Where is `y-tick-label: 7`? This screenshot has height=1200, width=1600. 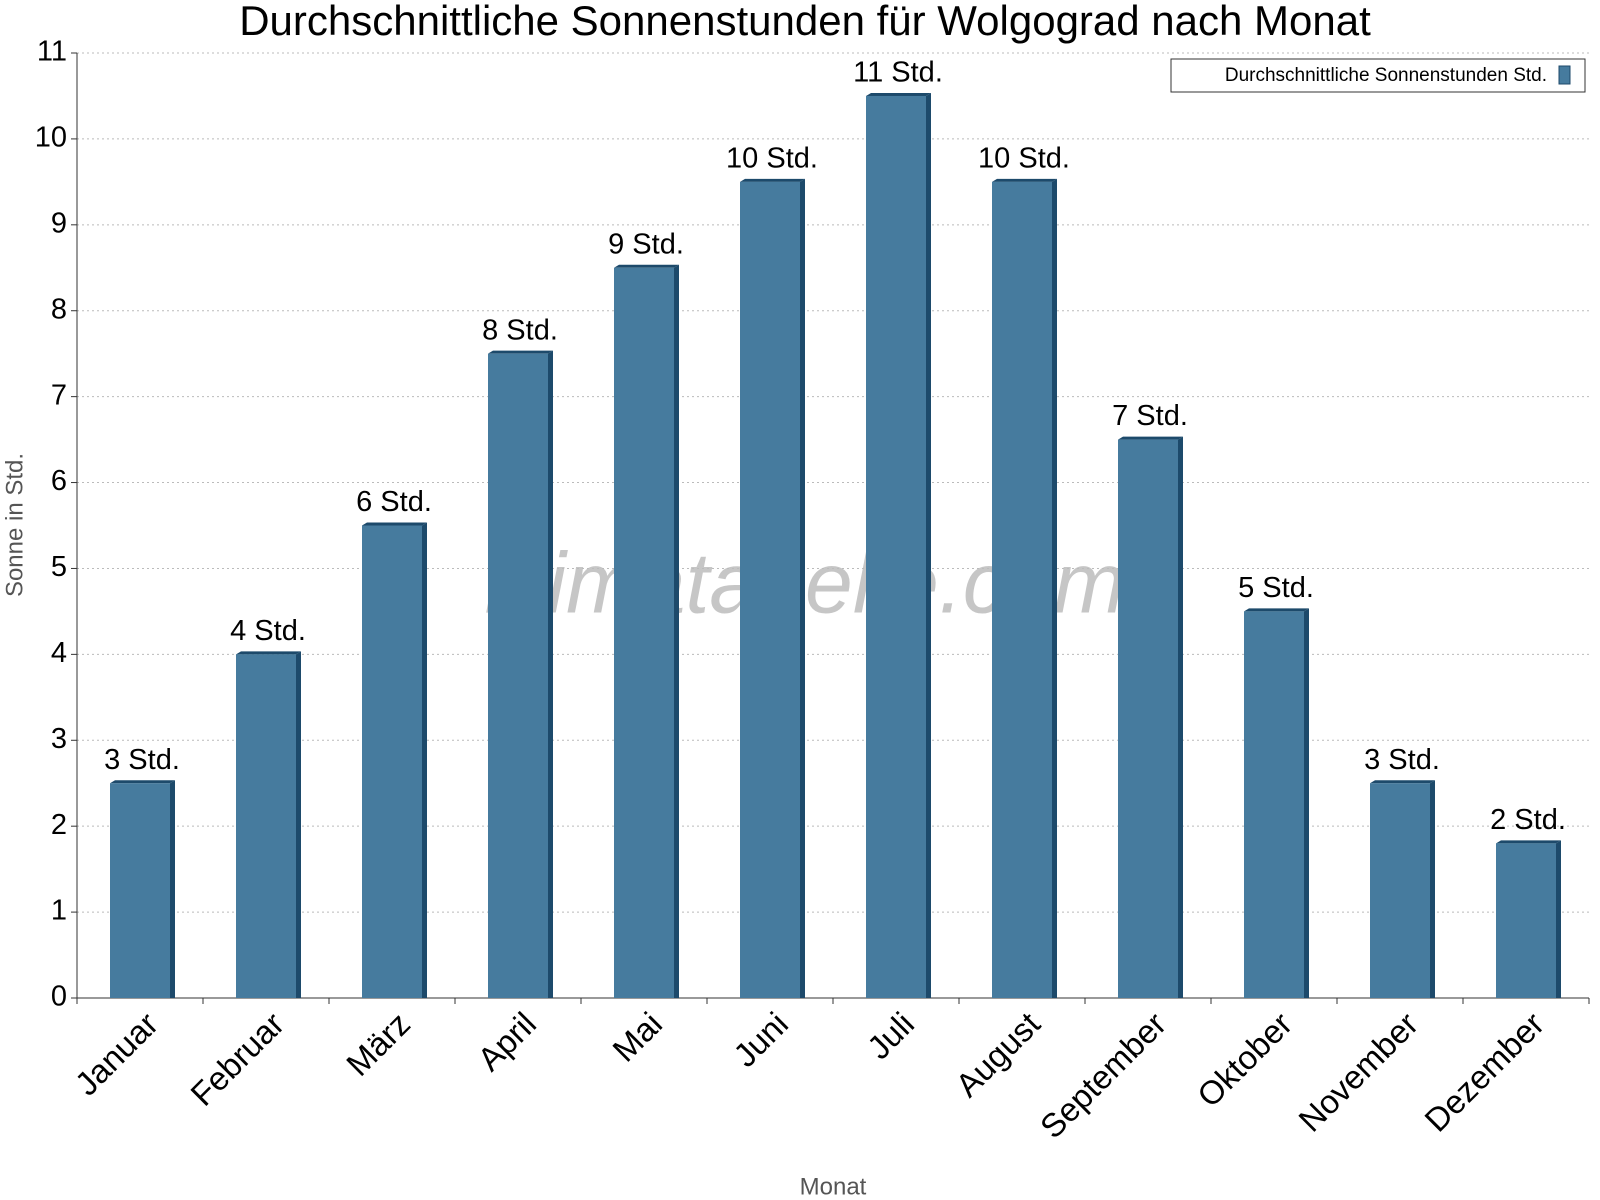
y-tick-label: 7 is located at coordinates (59, 395).